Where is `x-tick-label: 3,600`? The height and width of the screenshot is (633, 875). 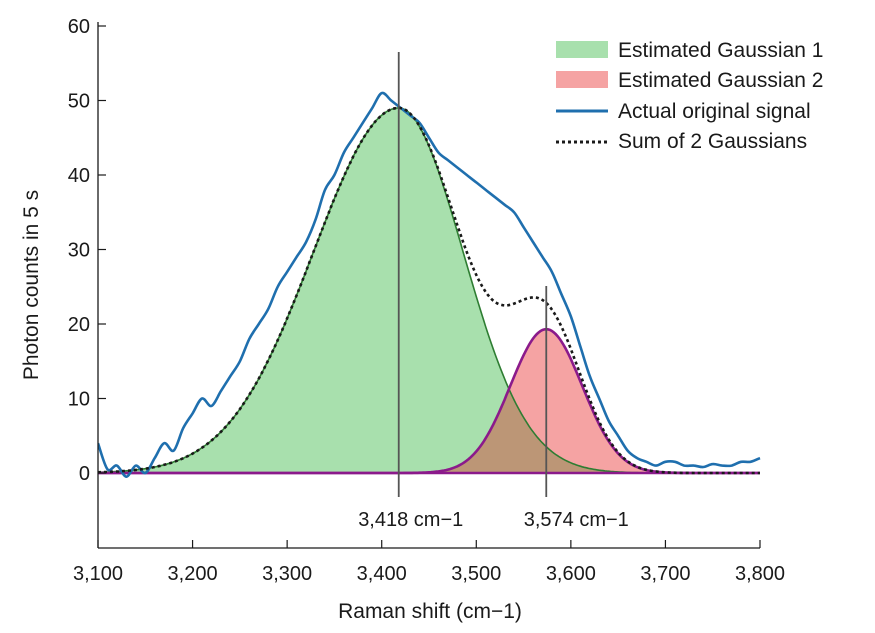
x-tick-label: 3,600 is located at coordinates (571, 574).